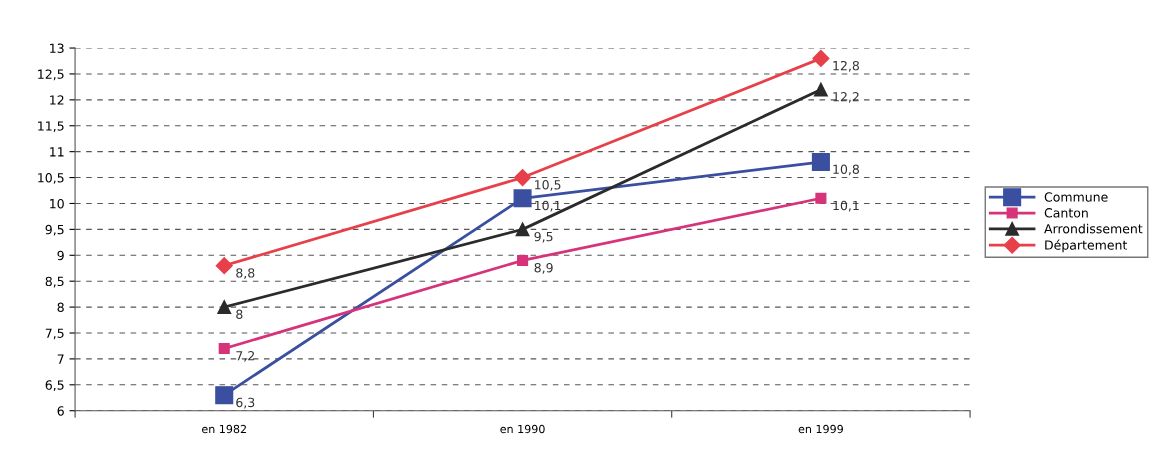 This screenshot has width=1173, height=471. I want to click on x-tick-label: en 1990, so click(522, 429).